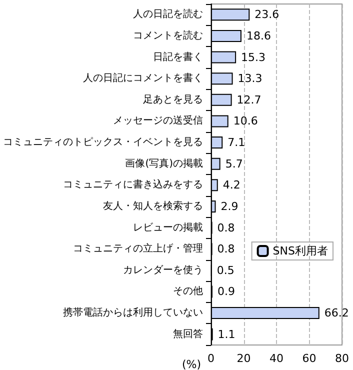 The height and width of the screenshot is (370, 353). I want to click on x-tick-label: 60, so click(309, 358).